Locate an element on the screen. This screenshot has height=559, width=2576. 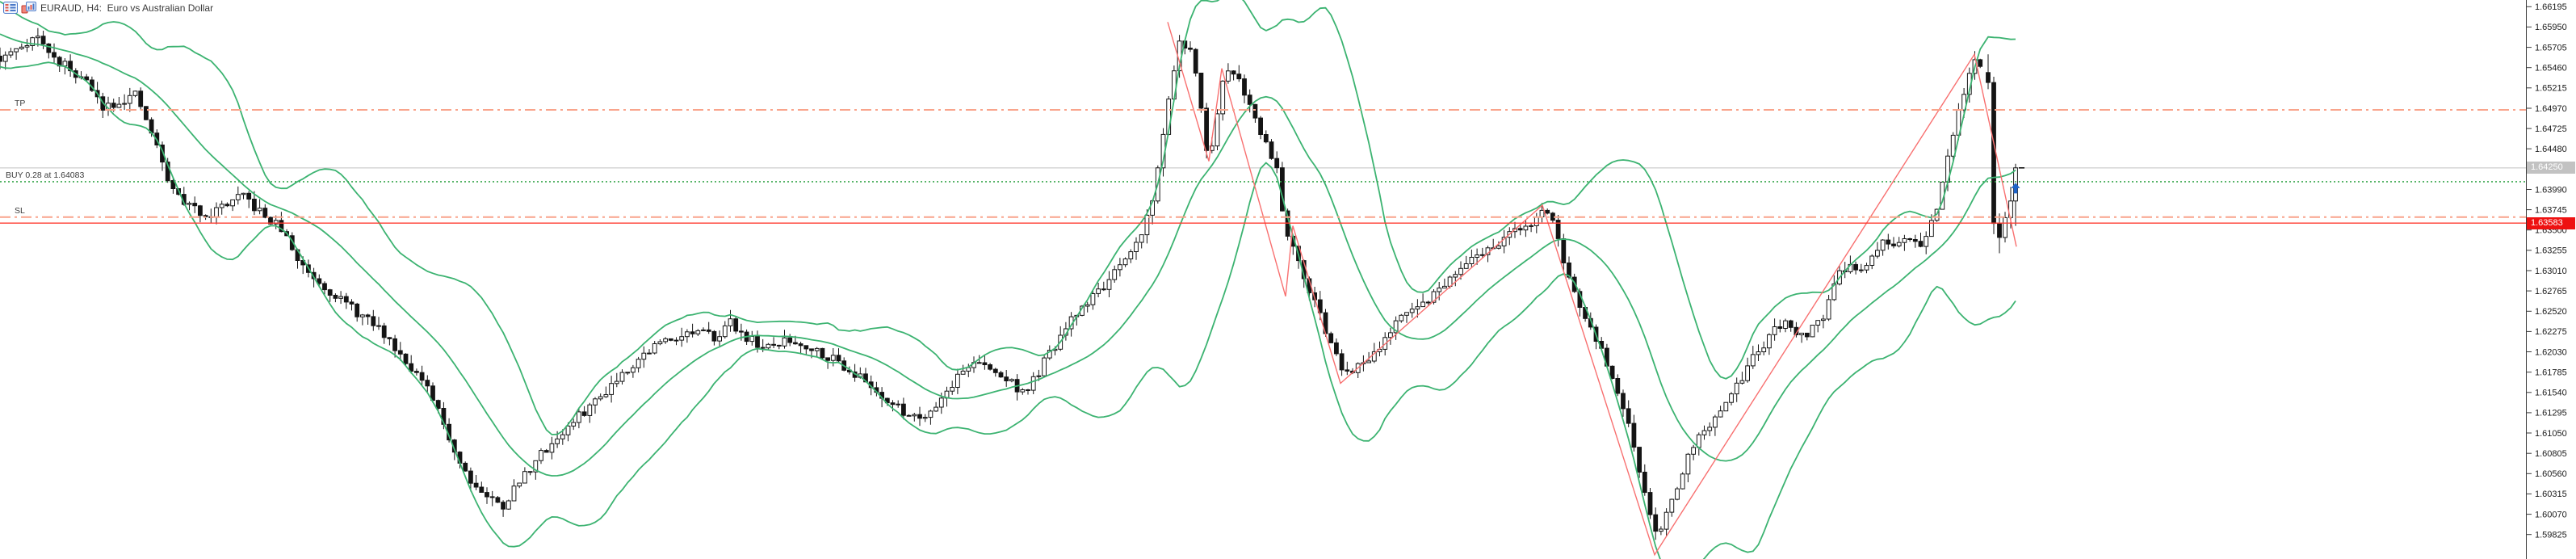
axis-tick-label: 1.62030 is located at coordinates (2551, 352).